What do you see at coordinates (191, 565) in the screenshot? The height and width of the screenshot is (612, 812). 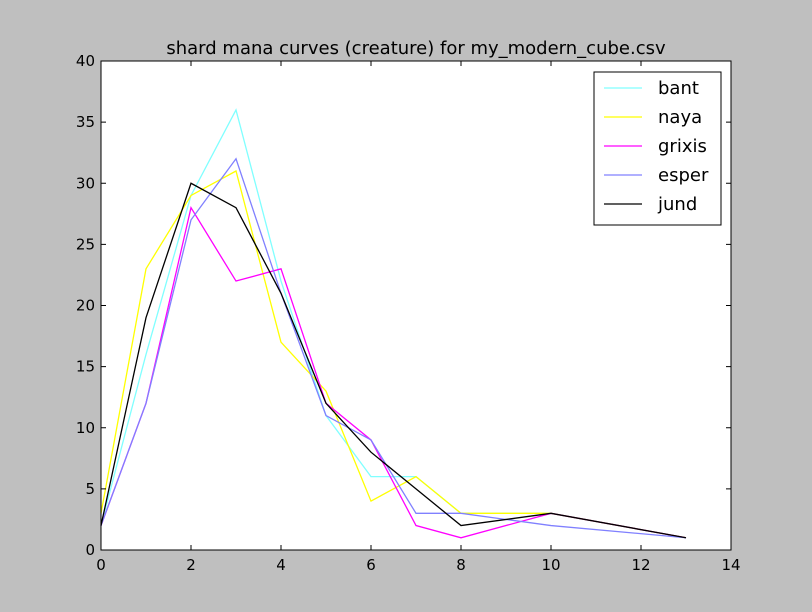 I see `x-tick-label: 2` at bounding box center [191, 565].